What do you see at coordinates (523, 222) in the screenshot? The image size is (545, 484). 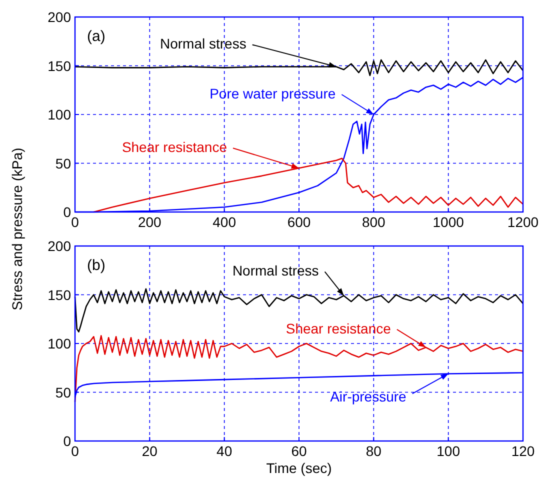 I see `x-tick-label: 1200` at bounding box center [523, 222].